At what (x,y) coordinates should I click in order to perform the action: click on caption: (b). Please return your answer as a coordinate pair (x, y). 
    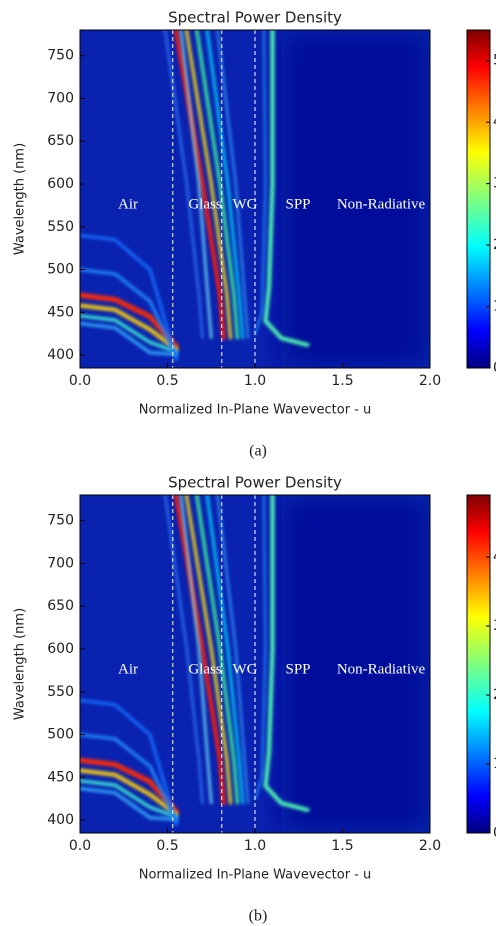
    Looking at the image, I should click on (258, 916).